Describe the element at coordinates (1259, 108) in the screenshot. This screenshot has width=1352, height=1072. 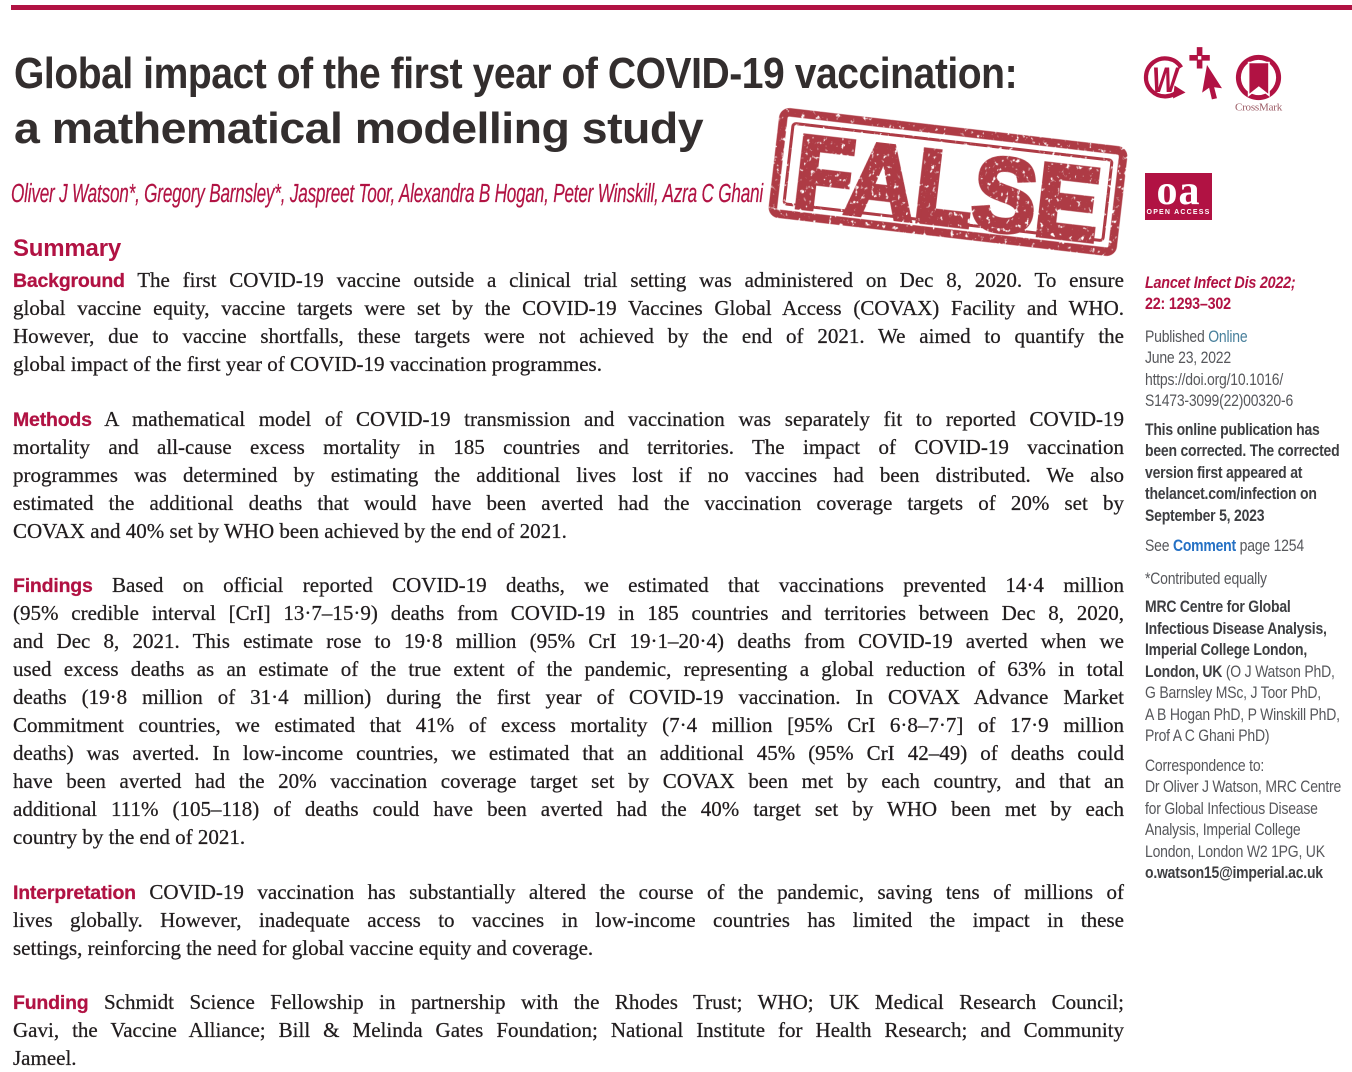
I see `svg-text: CrossMark` at that location.